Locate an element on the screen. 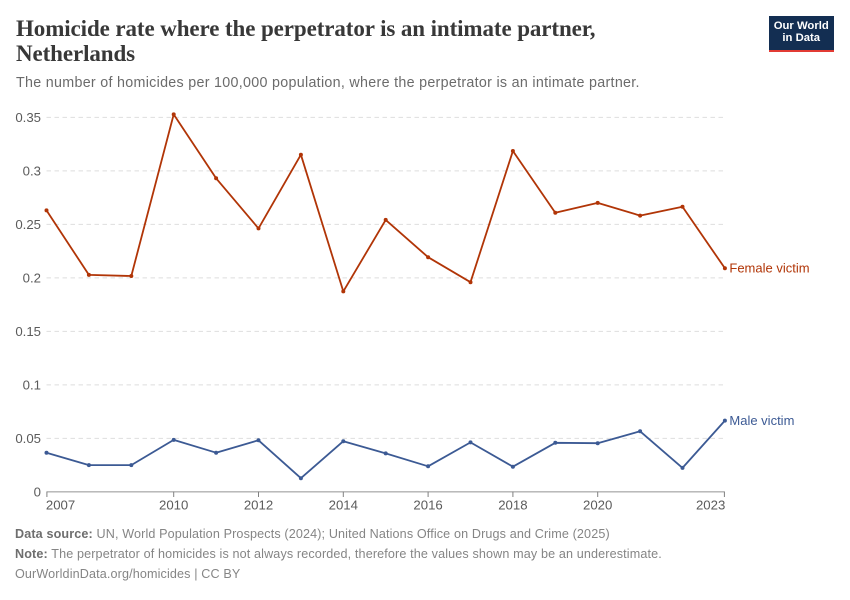 The width and height of the screenshot is (850, 600). svg-text: 2010 is located at coordinates (173, 505).